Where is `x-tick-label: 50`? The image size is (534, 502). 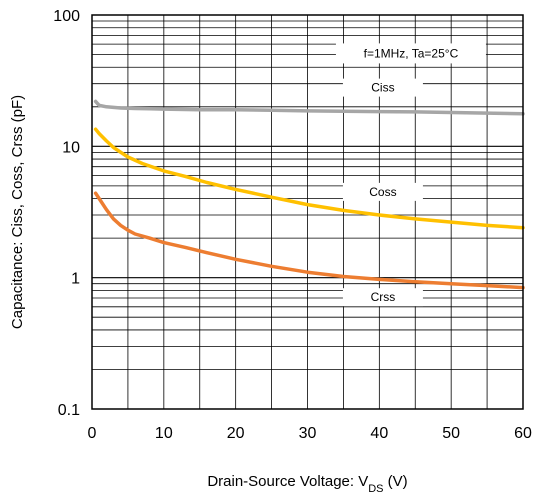 x-tick-label: 50 is located at coordinates (451, 433).